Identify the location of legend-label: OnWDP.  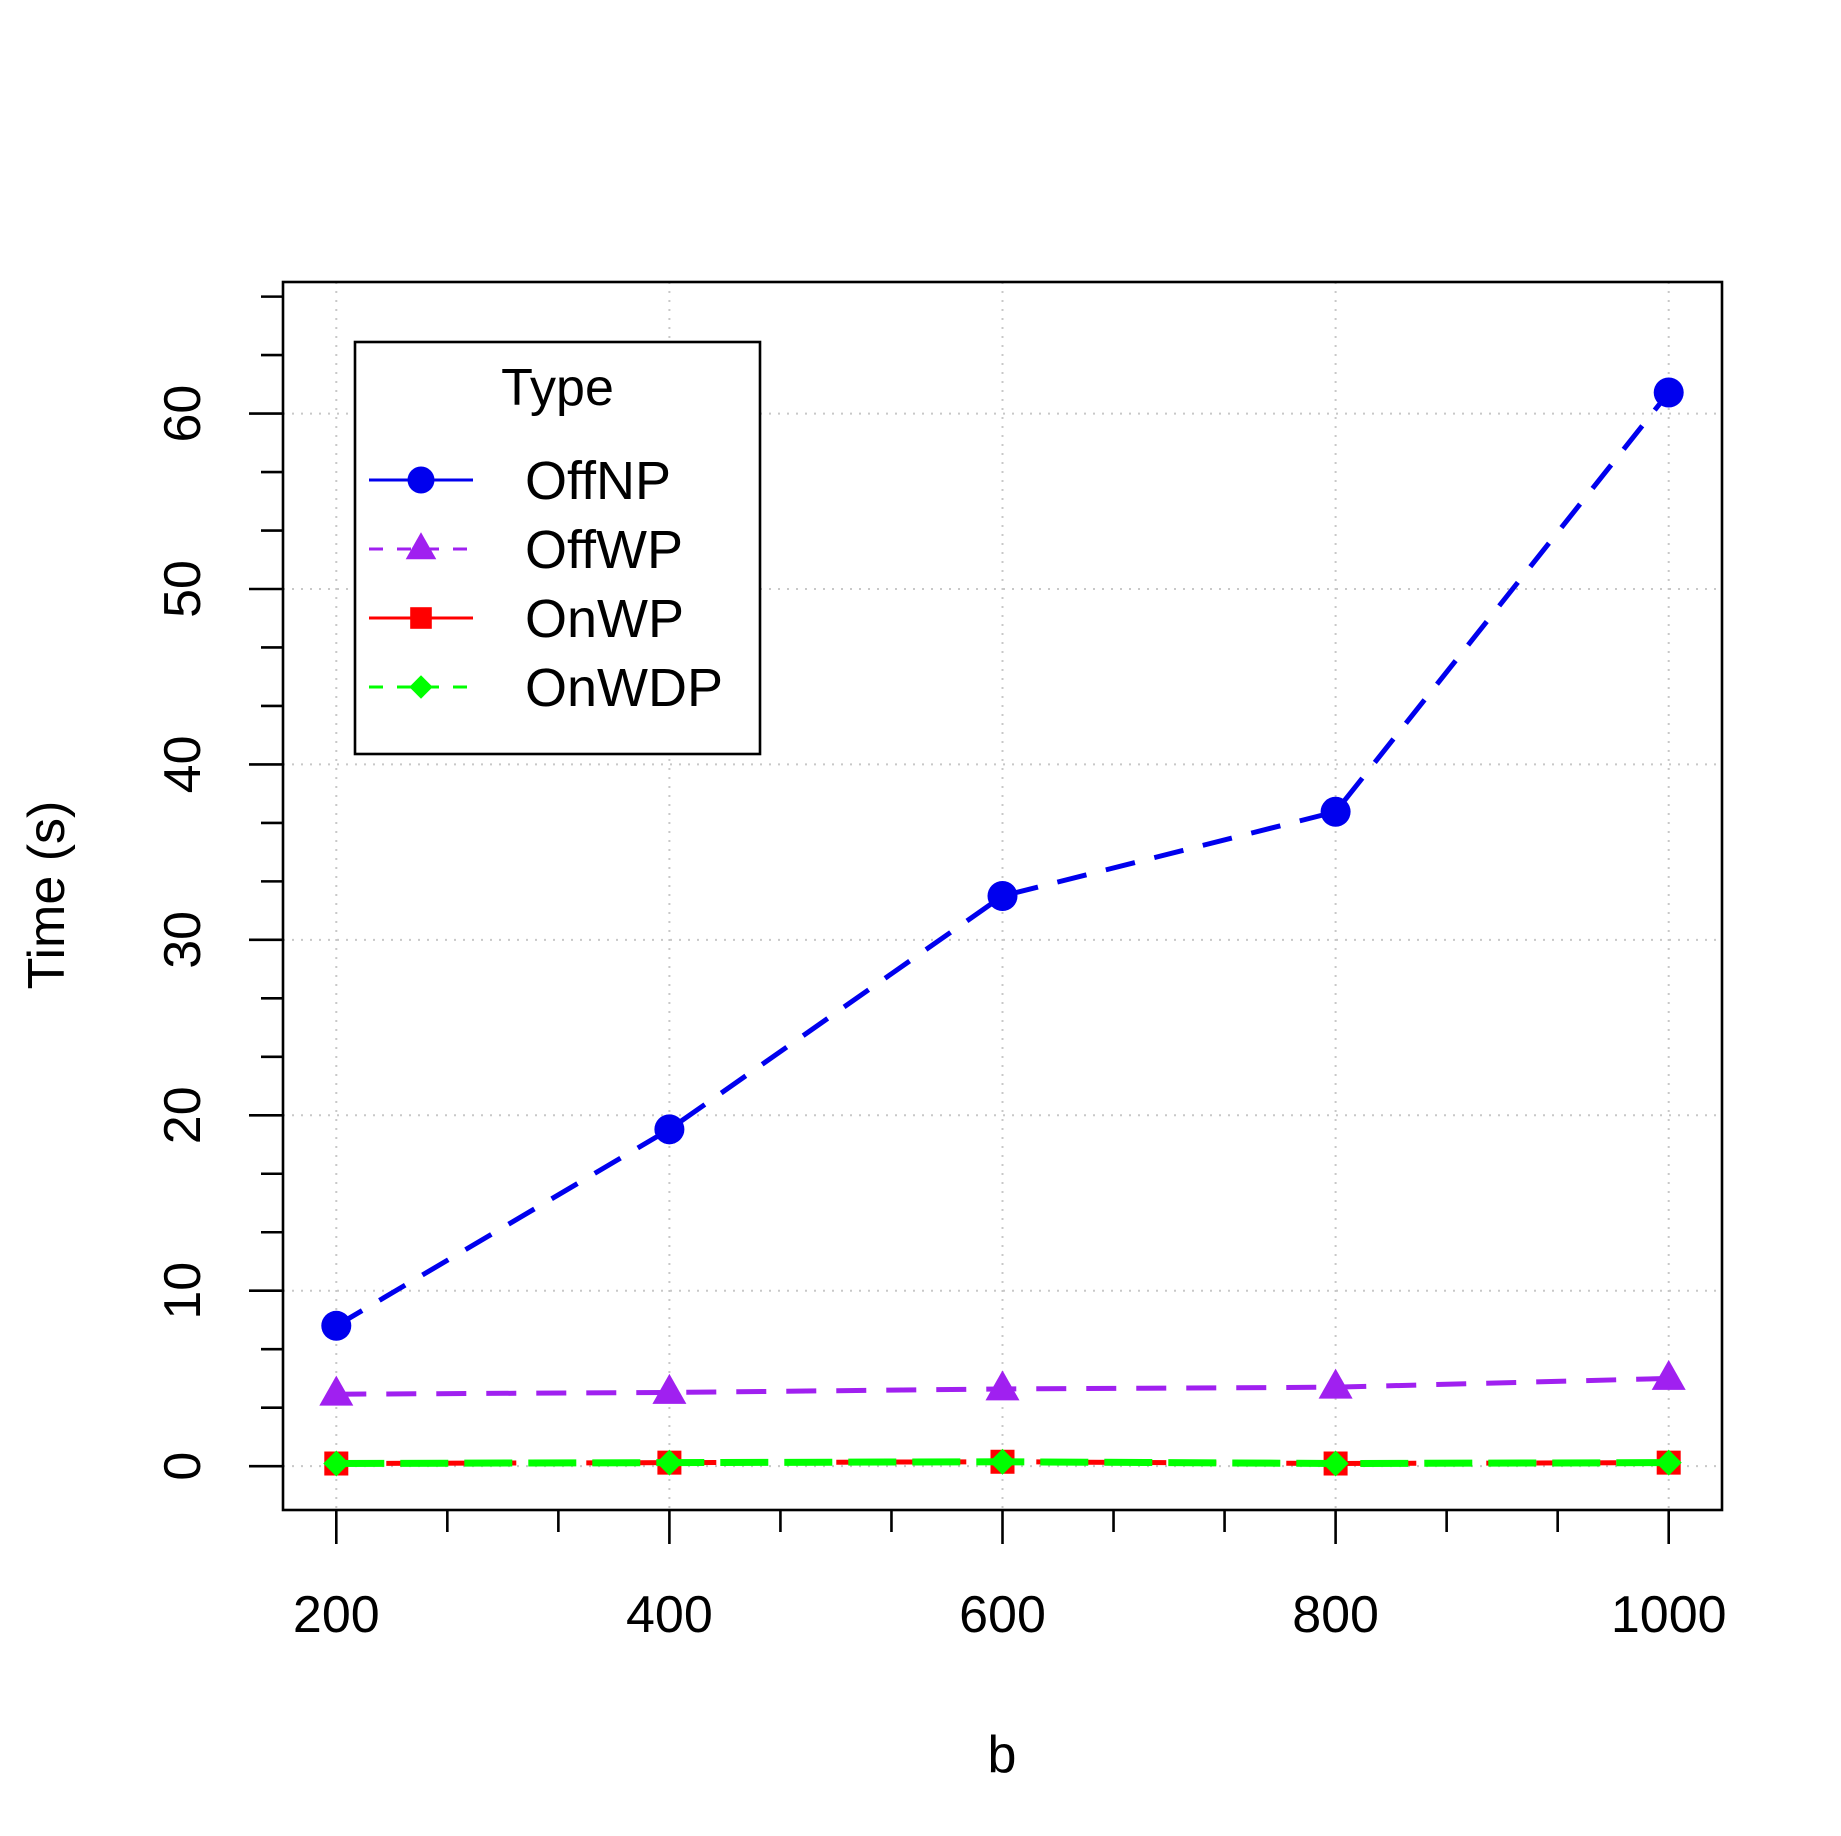
(624, 688).